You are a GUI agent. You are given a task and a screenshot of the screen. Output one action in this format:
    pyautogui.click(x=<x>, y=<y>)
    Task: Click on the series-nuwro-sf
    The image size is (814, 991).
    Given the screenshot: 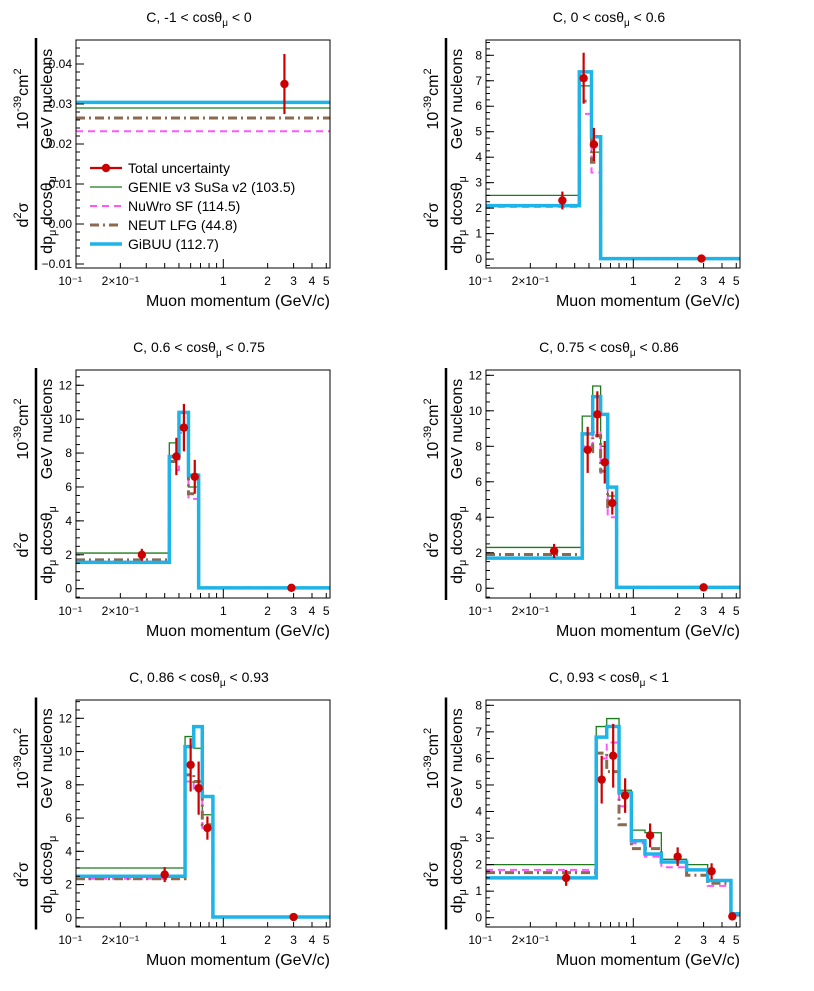 What is the action you would take?
    pyautogui.click(x=203, y=849)
    